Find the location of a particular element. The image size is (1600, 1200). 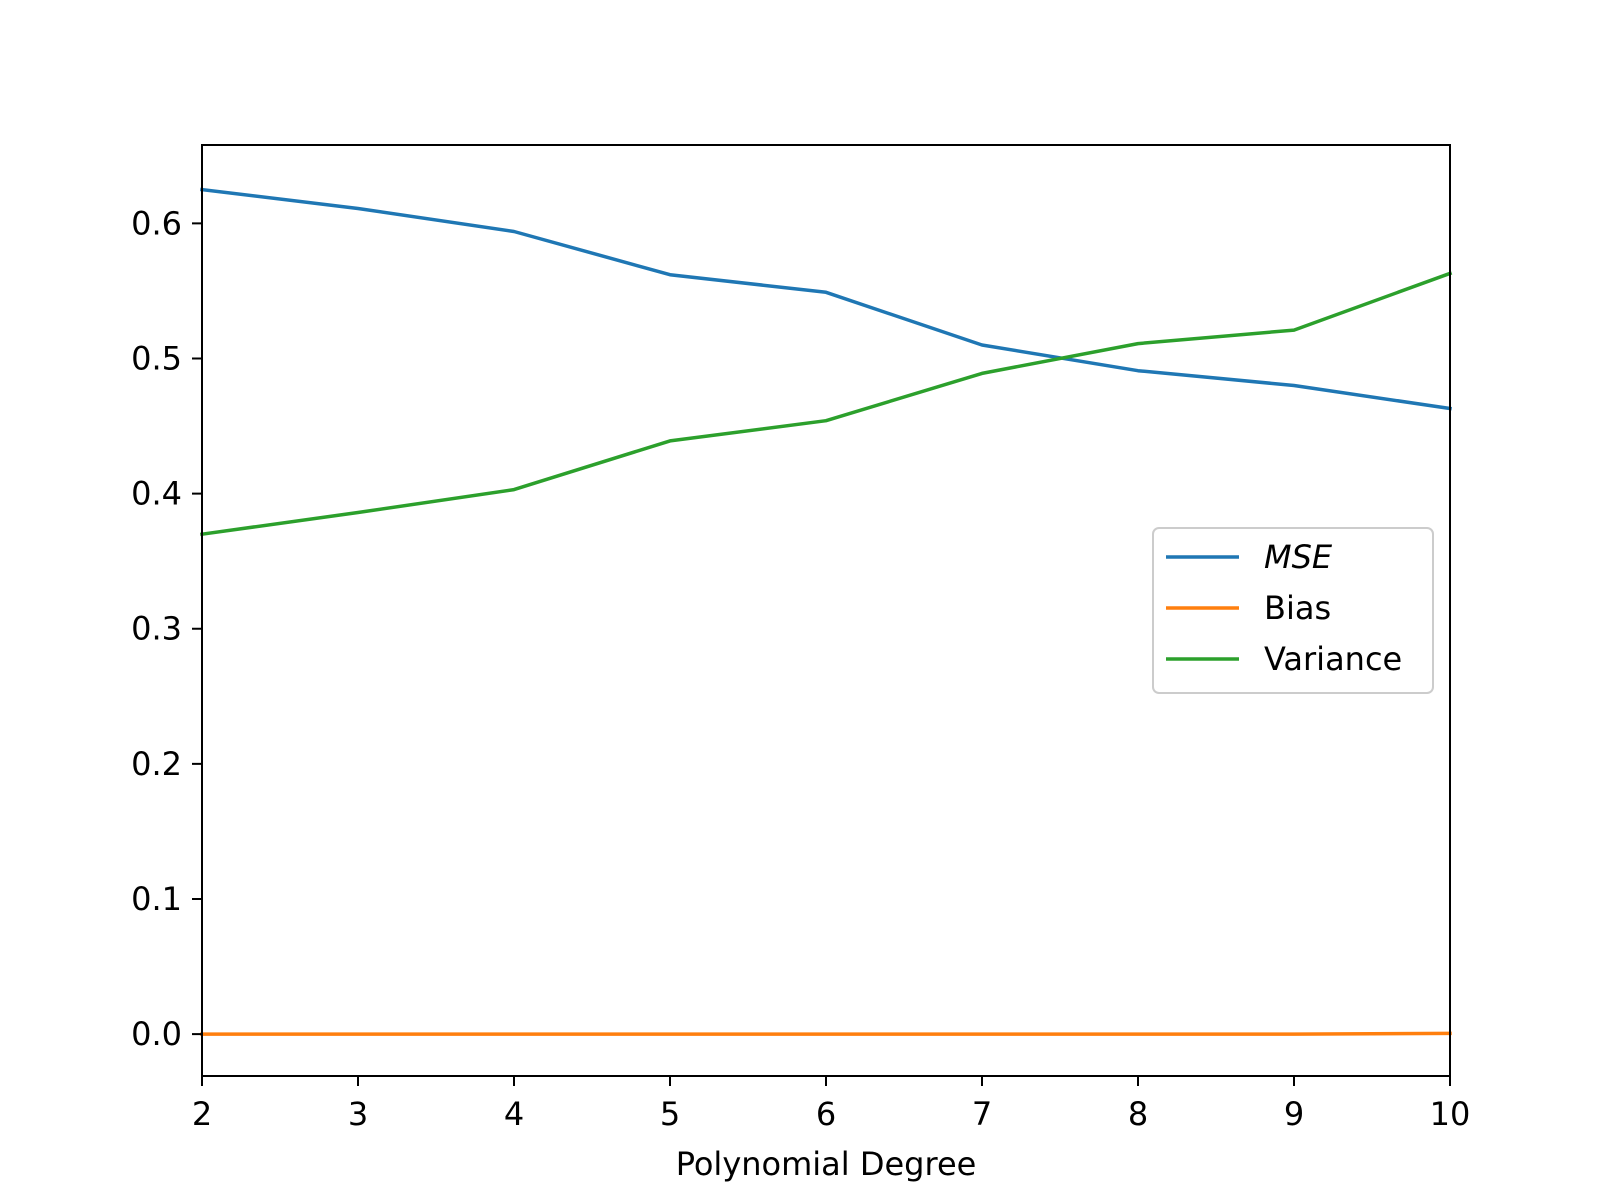

x-tick-label: 10 is located at coordinates (1450, 1114).